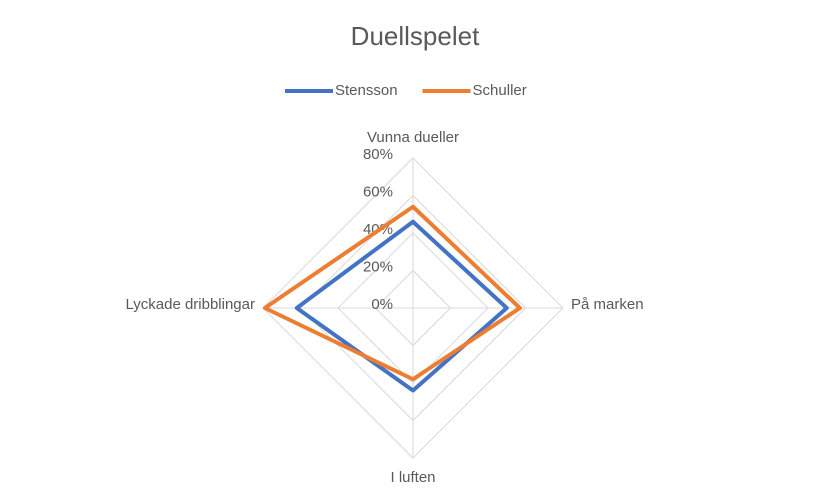 This screenshot has height=500, width=829. What do you see at coordinates (607, 304) in the screenshot?
I see `category-label: På marken` at bounding box center [607, 304].